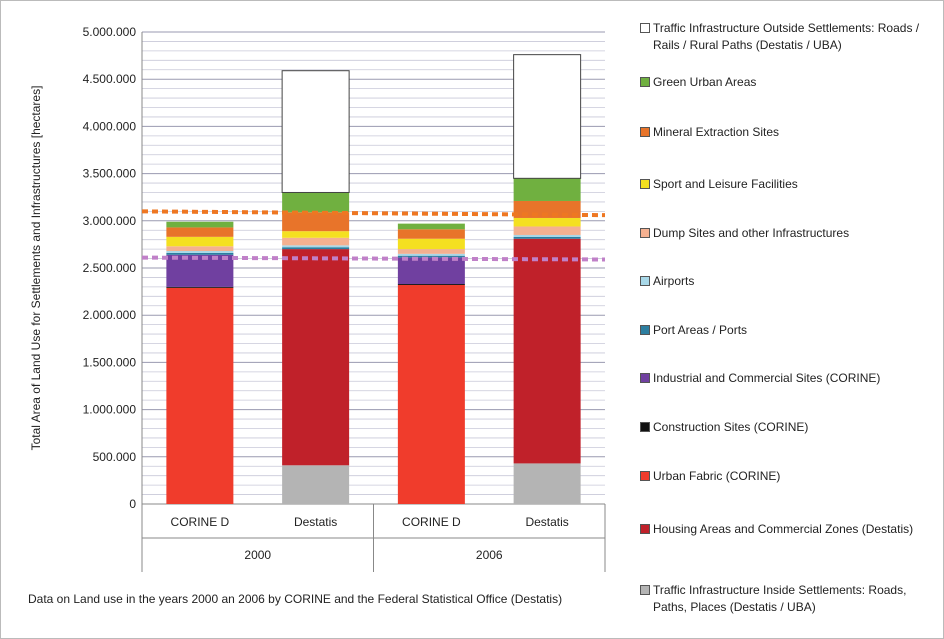 Image resolution: width=944 pixels, height=639 pixels. I want to click on legend-label: Dump Sites and other Infrastructures, so click(751, 233).